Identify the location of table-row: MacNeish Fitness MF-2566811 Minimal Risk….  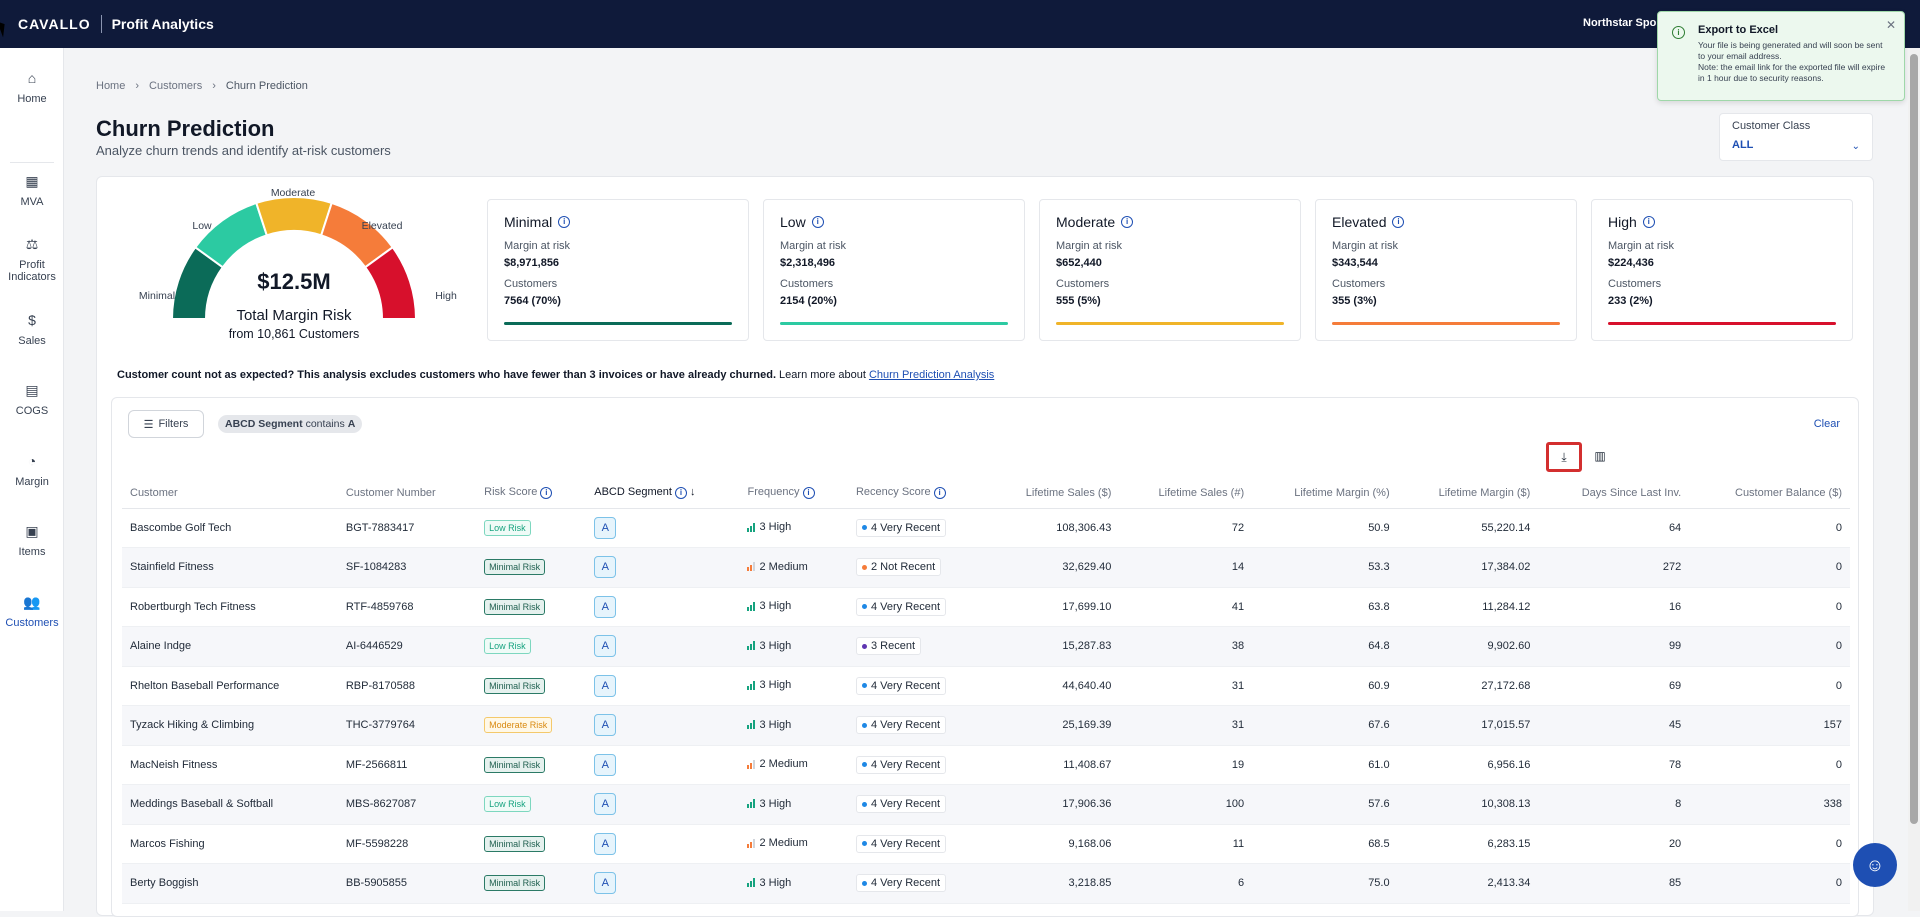
(986, 765).